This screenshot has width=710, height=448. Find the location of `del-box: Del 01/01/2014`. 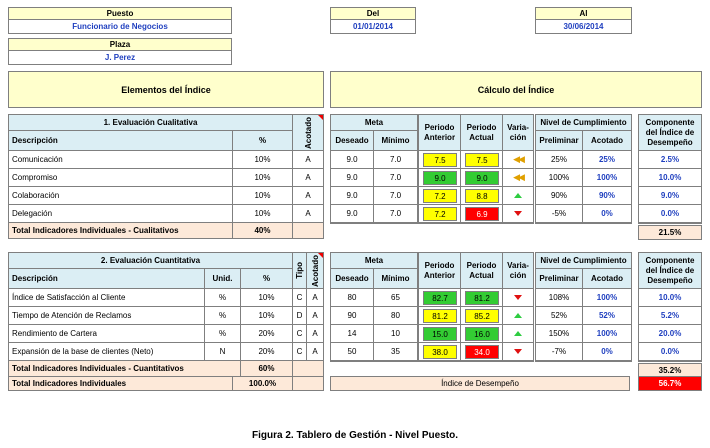

del-box: Del 01/01/2014 is located at coordinates (373, 20).